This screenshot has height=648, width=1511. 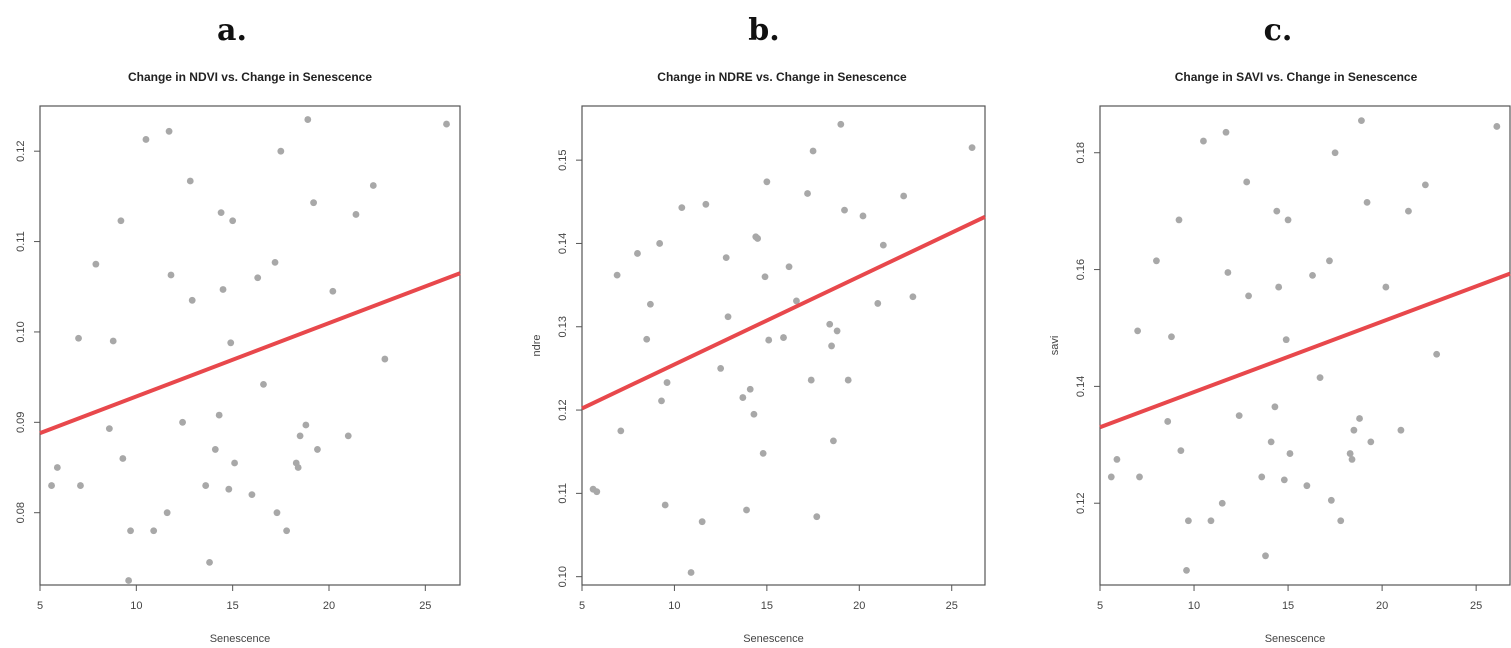 I want to click on y-tick-label: 0.12, so click(x=21, y=150).